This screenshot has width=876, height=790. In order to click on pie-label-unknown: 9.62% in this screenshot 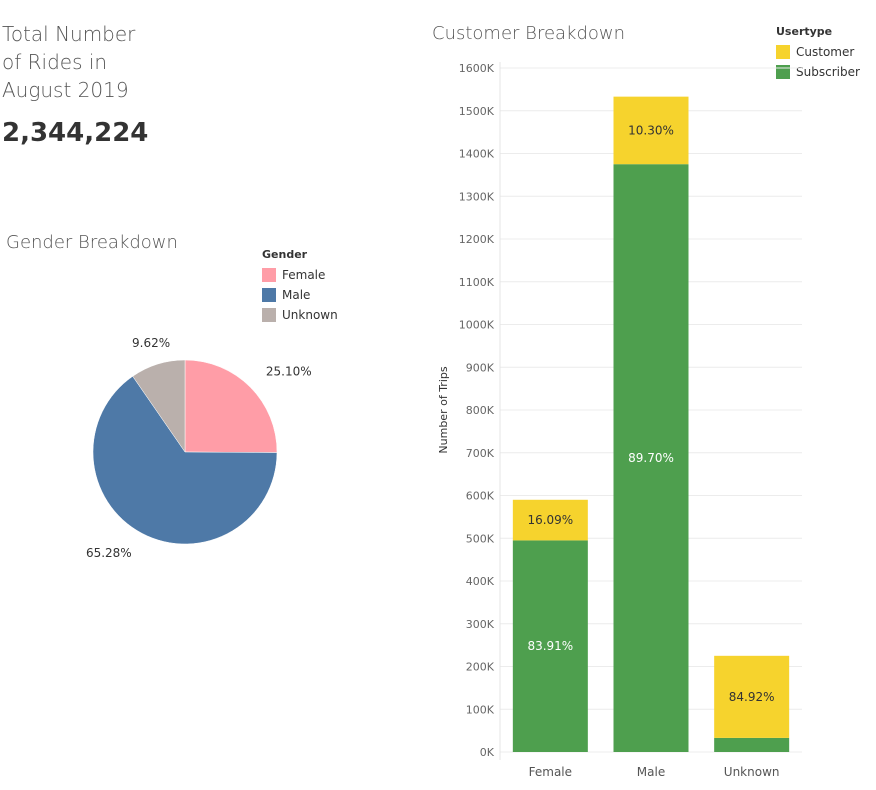, I will do `click(151, 343)`.